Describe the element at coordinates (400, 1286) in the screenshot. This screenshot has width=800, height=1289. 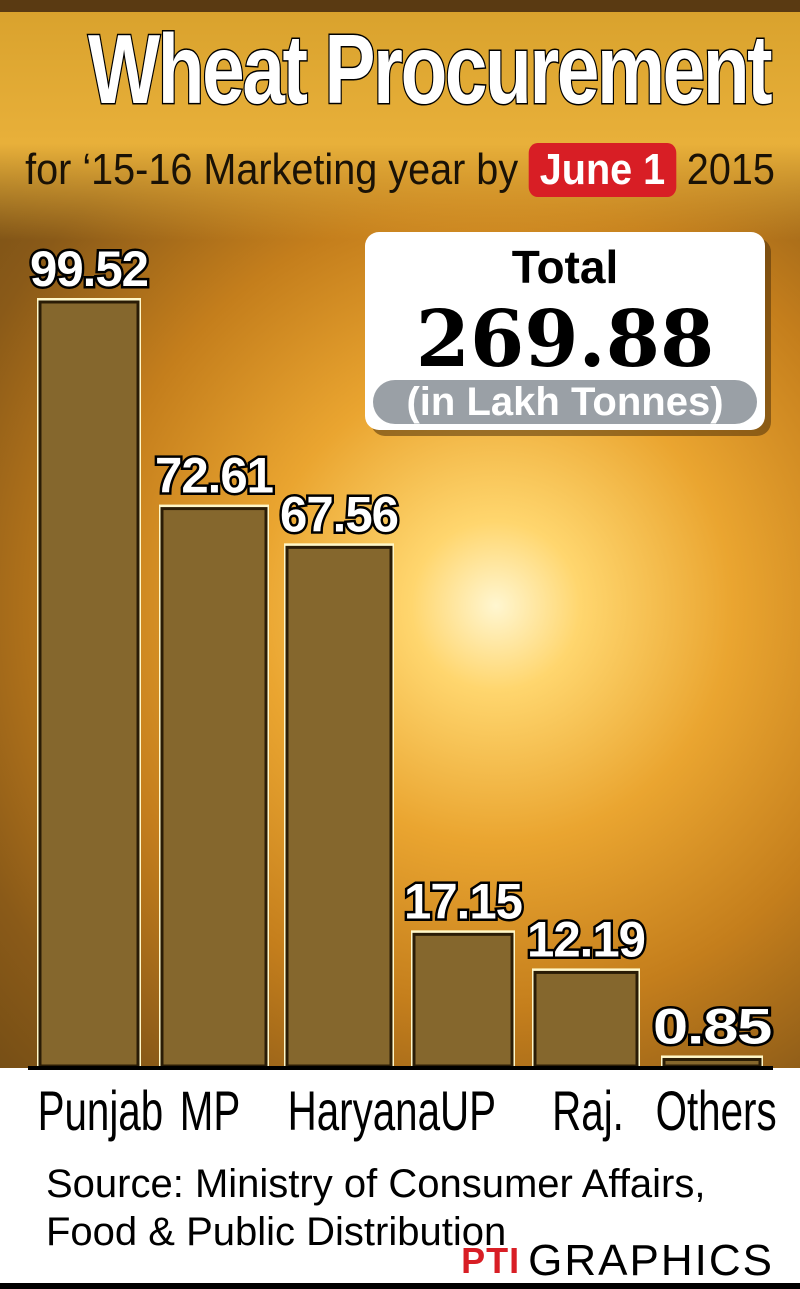
I see `bottom-rule` at that location.